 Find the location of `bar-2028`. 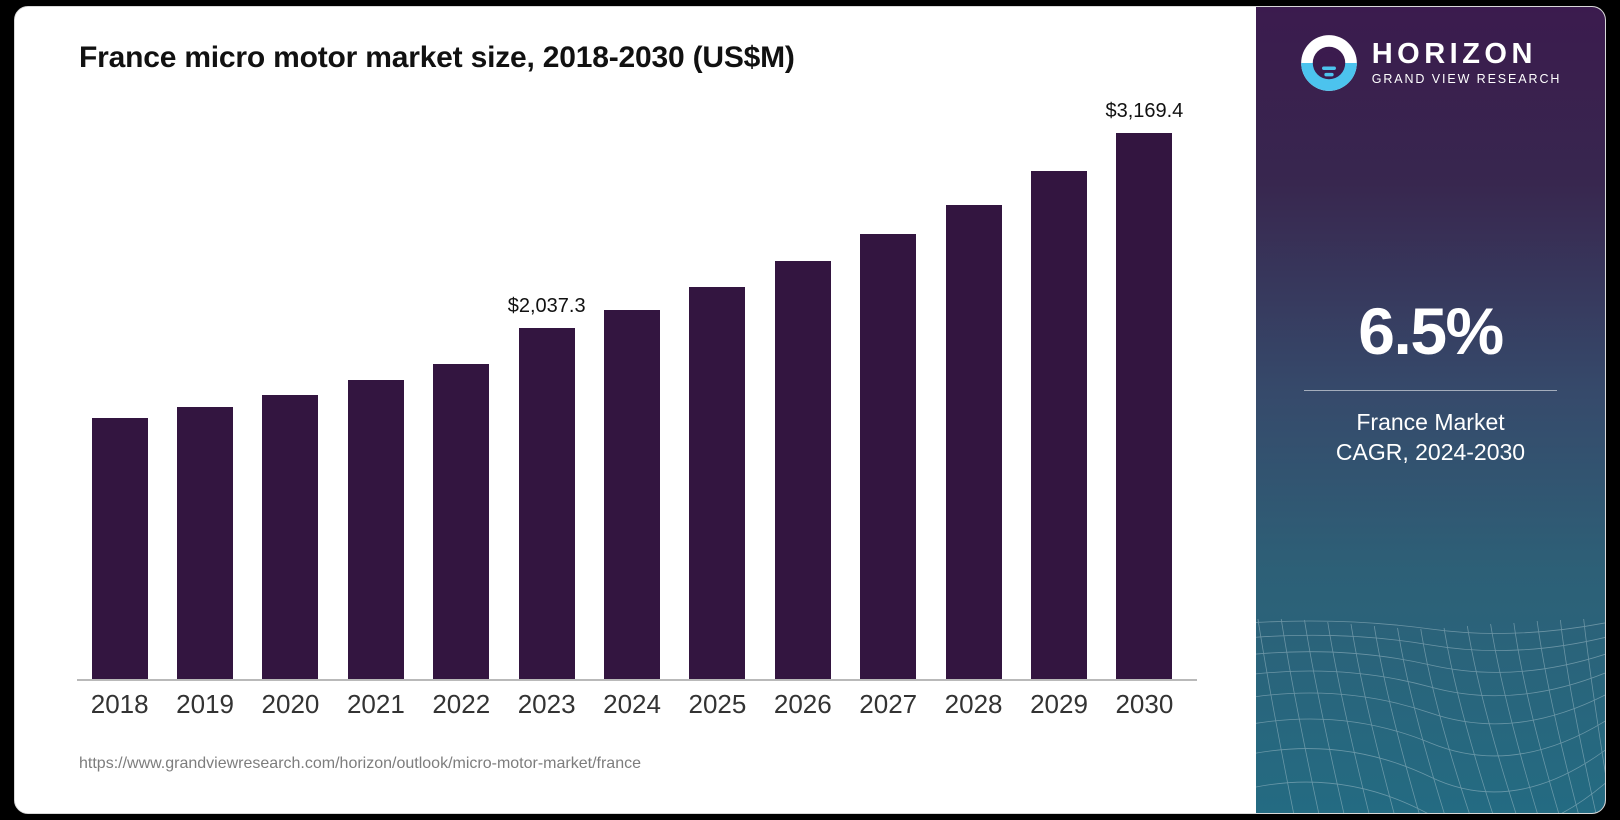

bar-2028 is located at coordinates (973, 442).